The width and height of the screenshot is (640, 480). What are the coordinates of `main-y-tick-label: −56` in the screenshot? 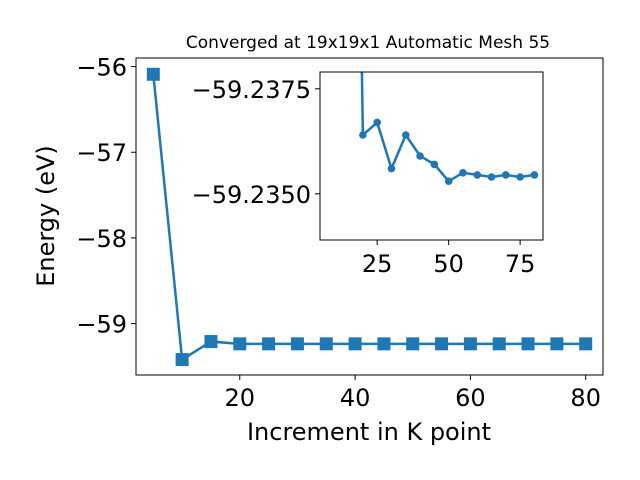 It's located at (101, 68).